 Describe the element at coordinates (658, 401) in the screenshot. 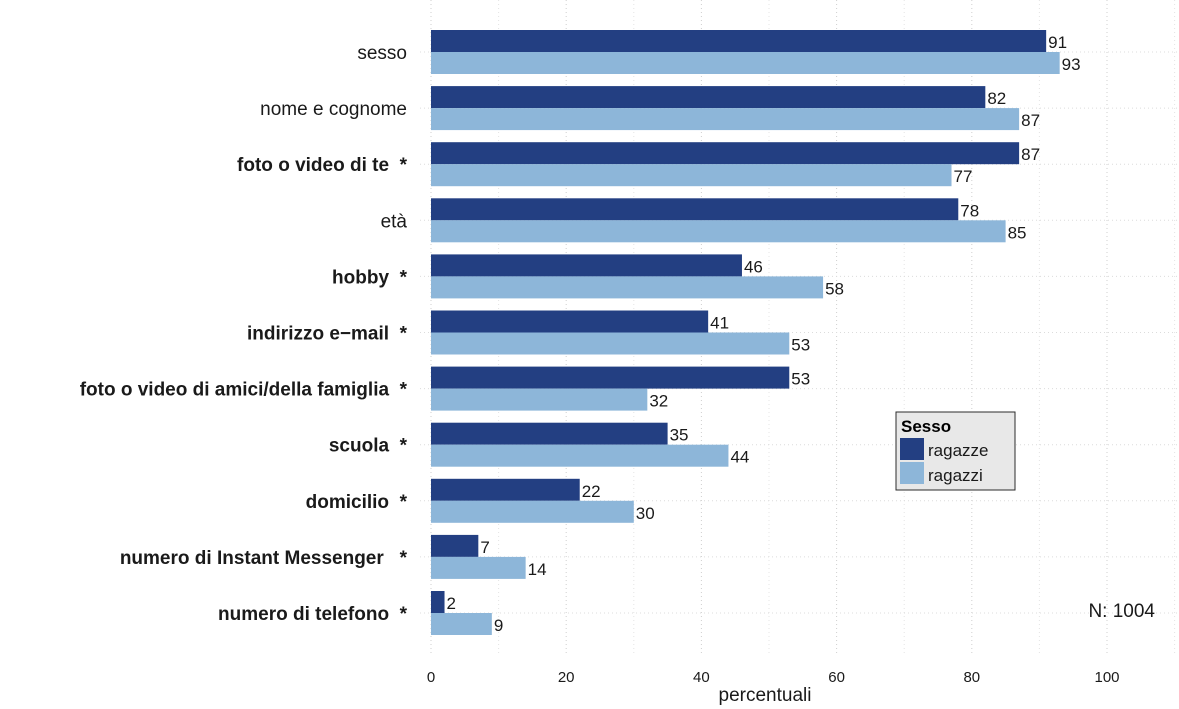

I see `data-label-ragazzi: 32` at that location.